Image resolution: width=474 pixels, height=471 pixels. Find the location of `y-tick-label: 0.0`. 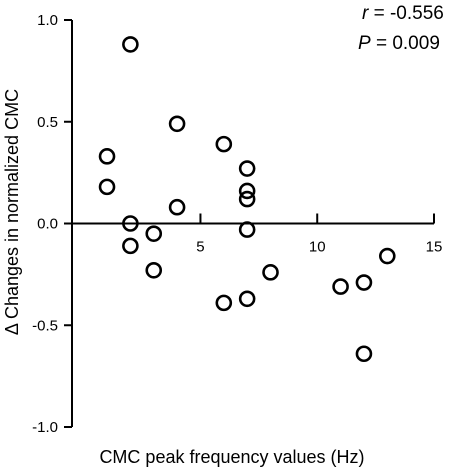

y-tick-label: 0.0 is located at coordinates (47, 224).